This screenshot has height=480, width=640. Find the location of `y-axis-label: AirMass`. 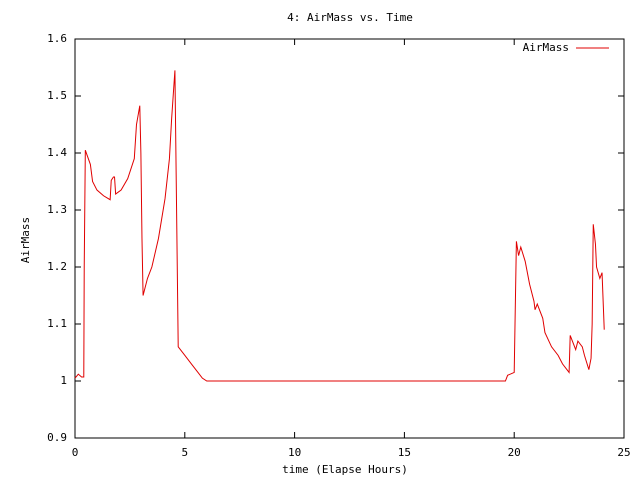

y-axis-label: AirMass is located at coordinates (25, 240).